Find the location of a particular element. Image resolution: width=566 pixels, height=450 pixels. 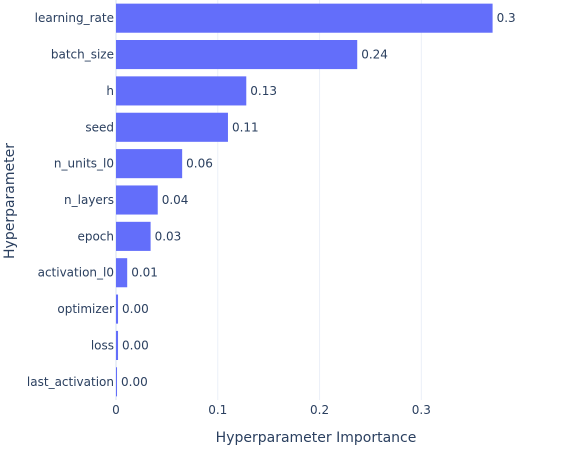

y-tick-label-batch-size: batch_size is located at coordinates (82, 55).